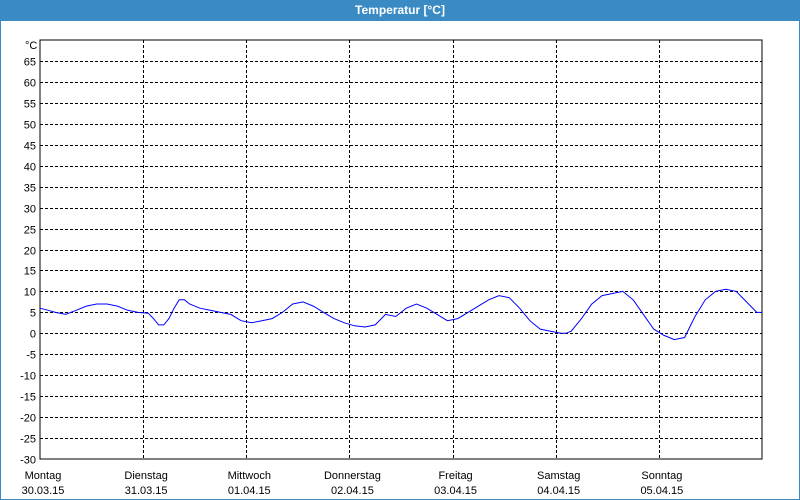 The height and width of the screenshot is (500, 800). What do you see at coordinates (30, 168) in the screenshot?
I see `y-tick-label: 40` at bounding box center [30, 168].